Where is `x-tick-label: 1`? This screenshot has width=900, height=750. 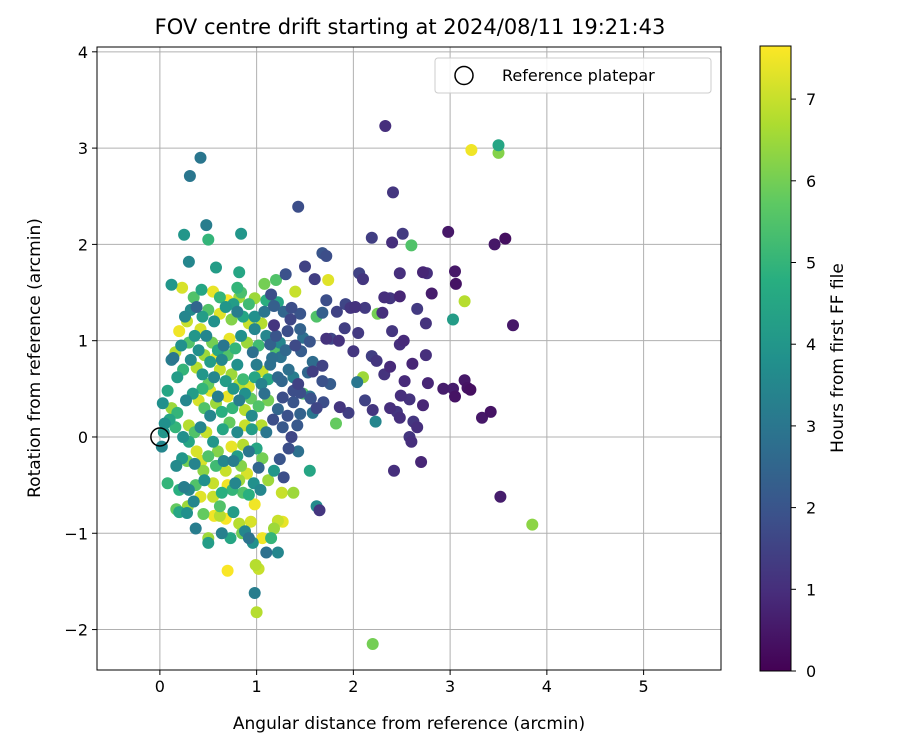 x-tick-label: 1 is located at coordinates (257, 686).